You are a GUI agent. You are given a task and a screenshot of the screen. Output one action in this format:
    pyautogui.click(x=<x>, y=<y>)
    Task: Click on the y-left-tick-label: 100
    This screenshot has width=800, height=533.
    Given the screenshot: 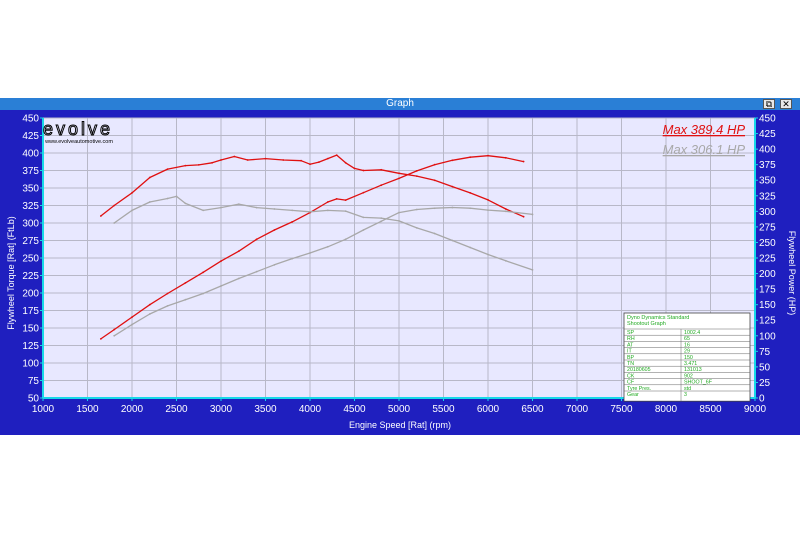 What is the action you would take?
    pyautogui.click(x=30, y=364)
    